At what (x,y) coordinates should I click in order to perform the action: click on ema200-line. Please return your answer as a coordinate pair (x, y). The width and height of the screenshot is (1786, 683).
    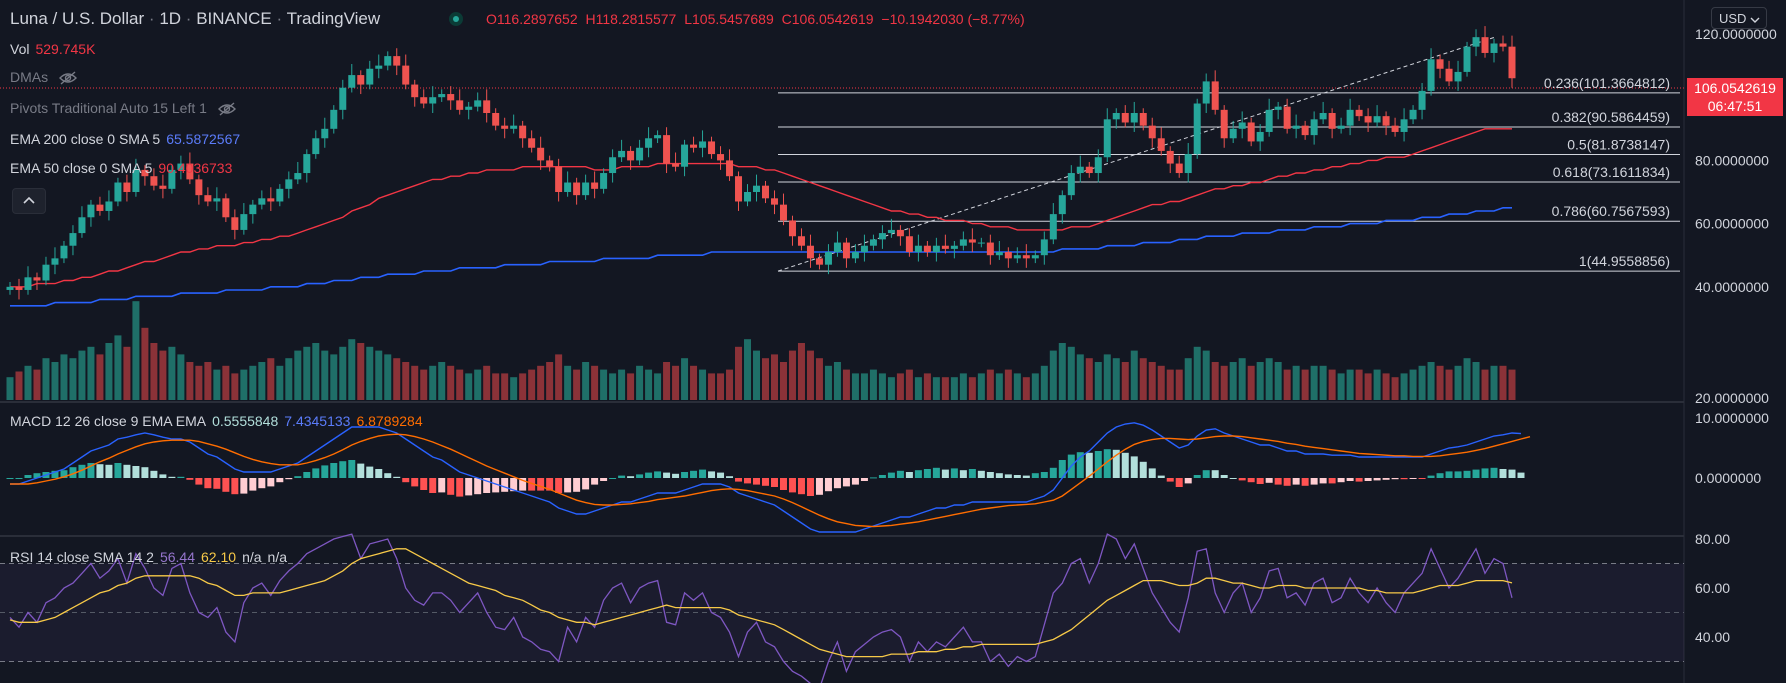
    Looking at the image, I should click on (761, 257).